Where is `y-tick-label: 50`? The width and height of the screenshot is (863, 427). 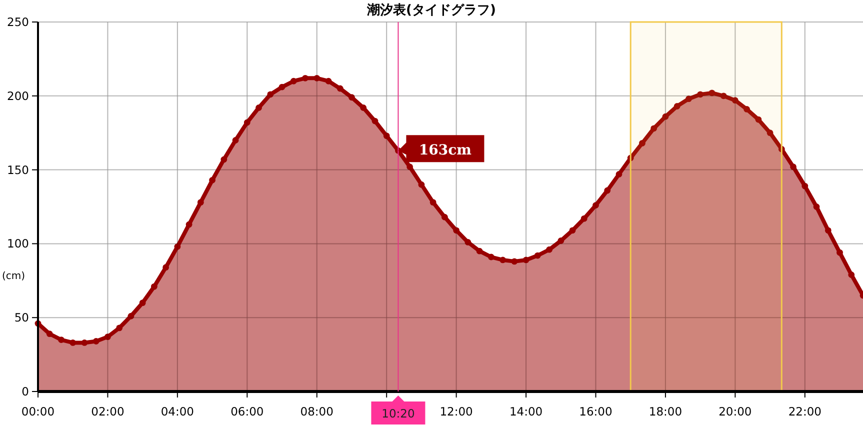
y-tick-label: 50 is located at coordinates (21, 317).